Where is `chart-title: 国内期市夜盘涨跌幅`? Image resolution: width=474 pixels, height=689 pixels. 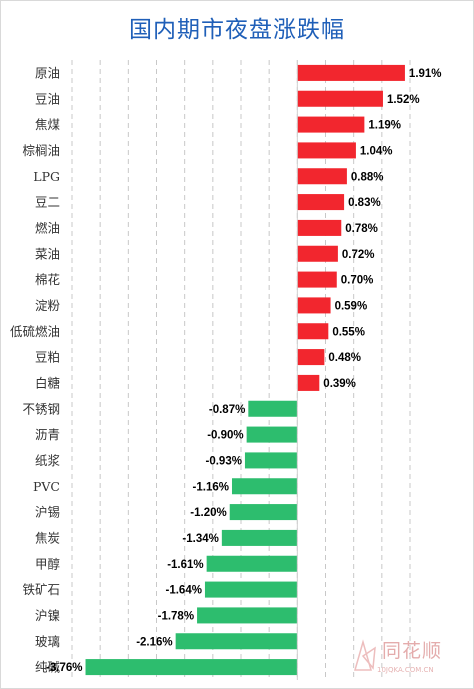 chart-title: 国内期市夜盘涨跌幅 is located at coordinates (237, 30).